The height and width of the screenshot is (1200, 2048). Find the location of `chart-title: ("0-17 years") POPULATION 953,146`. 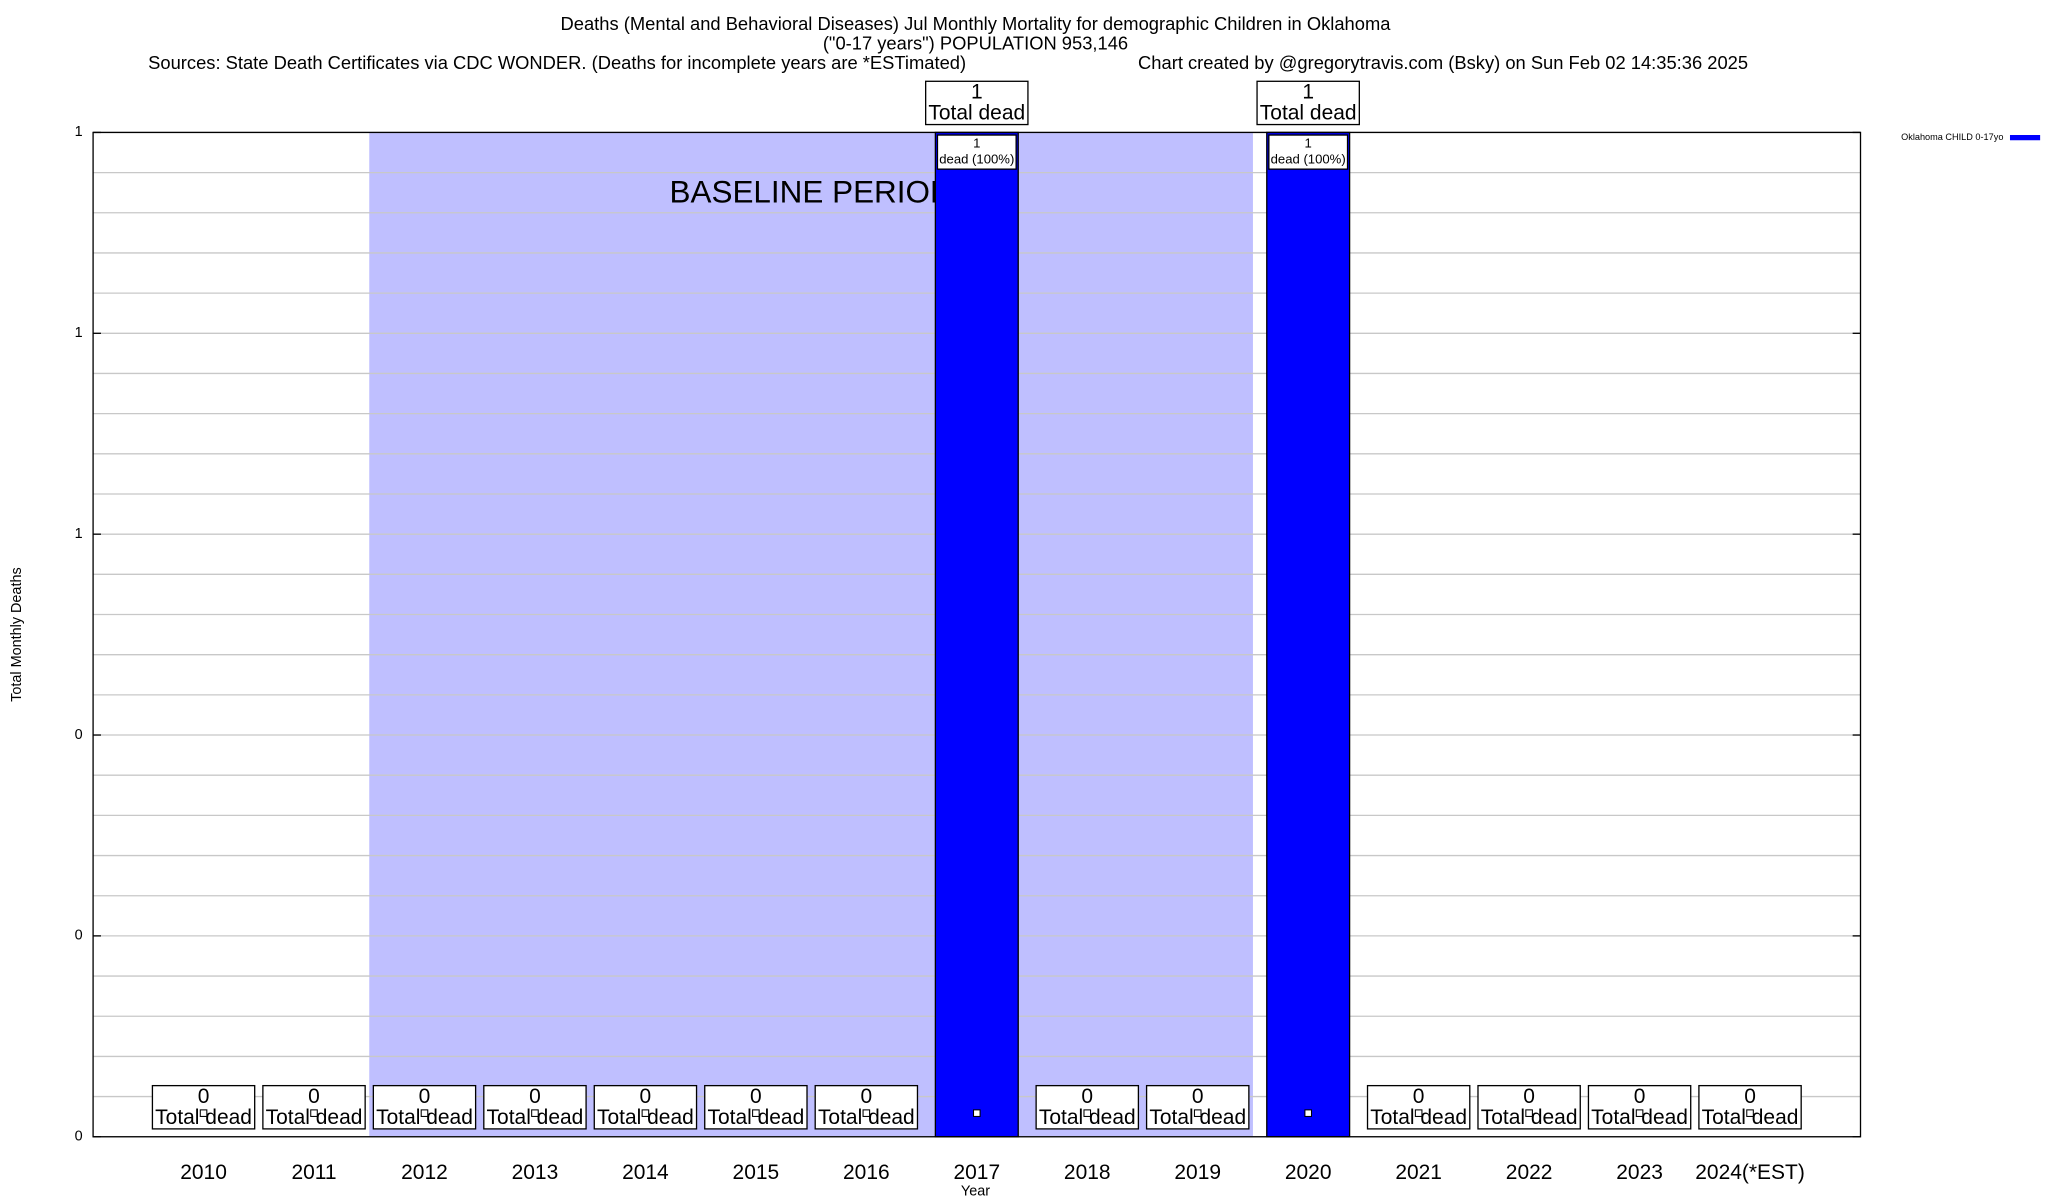

chart-title: ("0-17 years") POPULATION 953,146 is located at coordinates (975, 42).